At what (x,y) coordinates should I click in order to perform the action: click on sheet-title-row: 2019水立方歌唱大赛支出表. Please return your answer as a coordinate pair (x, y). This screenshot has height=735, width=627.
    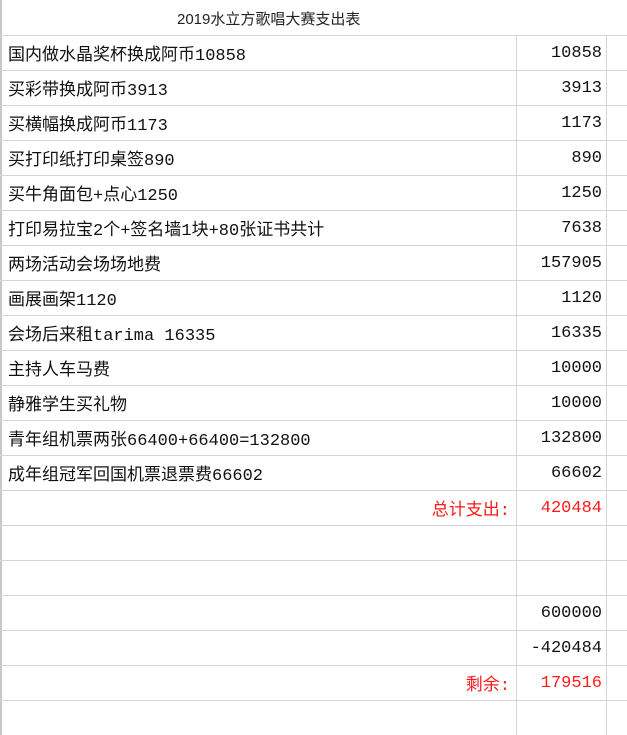
    Looking at the image, I should click on (313, 17).